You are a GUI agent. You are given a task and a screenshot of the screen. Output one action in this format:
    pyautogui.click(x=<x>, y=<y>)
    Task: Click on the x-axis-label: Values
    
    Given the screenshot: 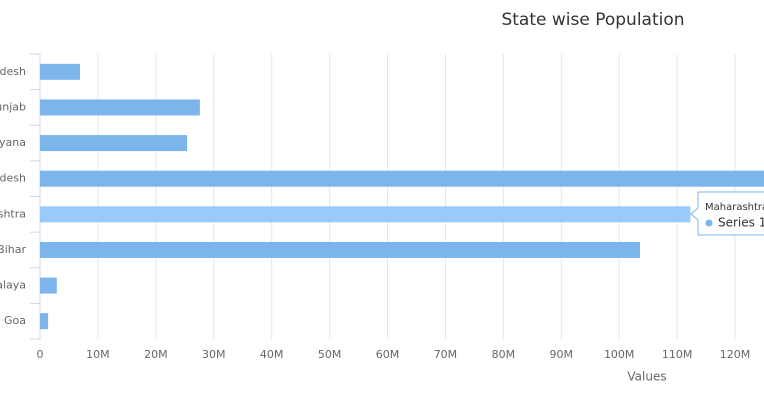 What is the action you would take?
    pyautogui.click(x=646, y=377)
    